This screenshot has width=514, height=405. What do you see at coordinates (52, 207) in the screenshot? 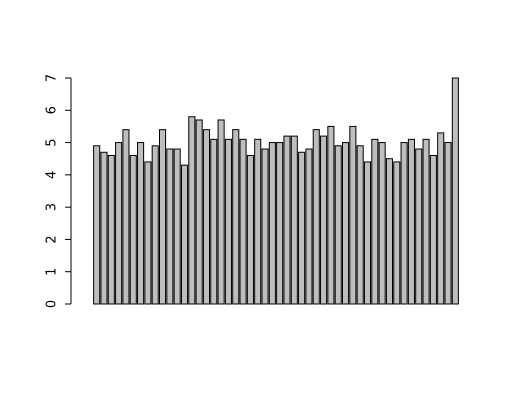
I see `y-tick-label: 3` at bounding box center [52, 207].